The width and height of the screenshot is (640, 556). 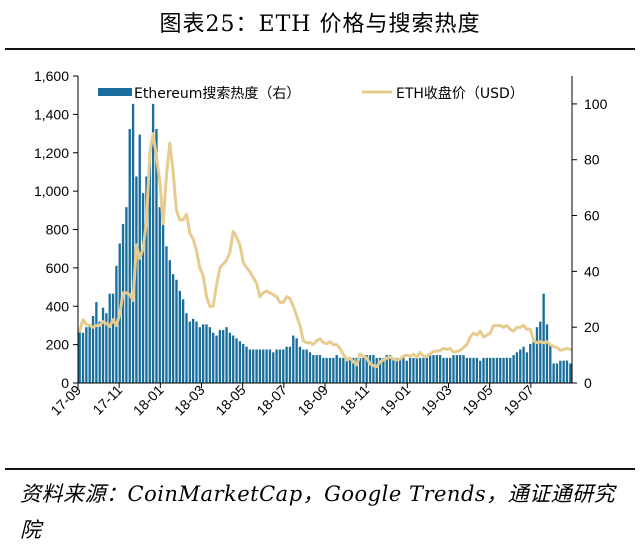 What do you see at coordinates (518, 400) in the screenshot?
I see `x-tick-label: 19-07` at bounding box center [518, 400].